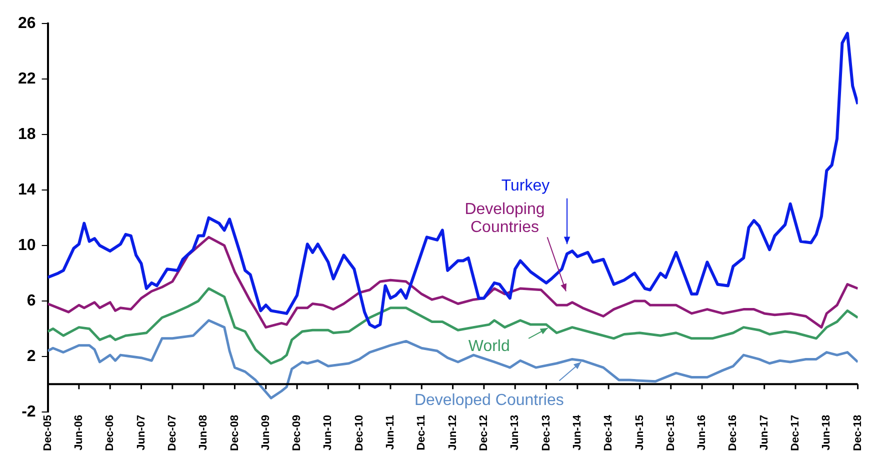 The image size is (882, 462). What do you see at coordinates (796, 432) in the screenshot?
I see `x-tick-label: Dec-17` at bounding box center [796, 432].